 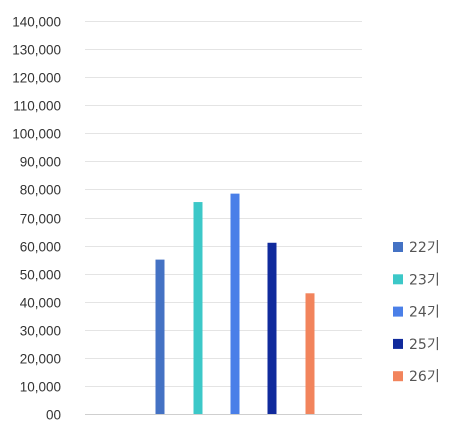 What do you see at coordinates (40, 331) in the screenshot?
I see `y-tick-label: 30,000` at bounding box center [40, 331].